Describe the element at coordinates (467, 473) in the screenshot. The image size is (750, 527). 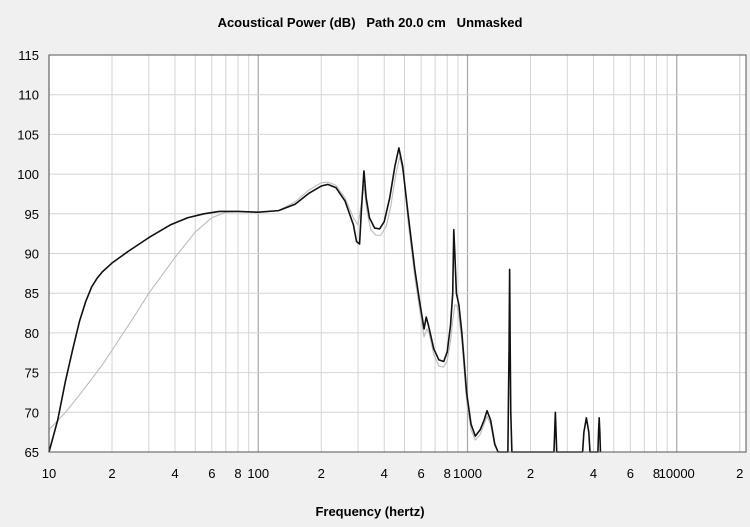
I see `x-tick-label: 1000` at that location.